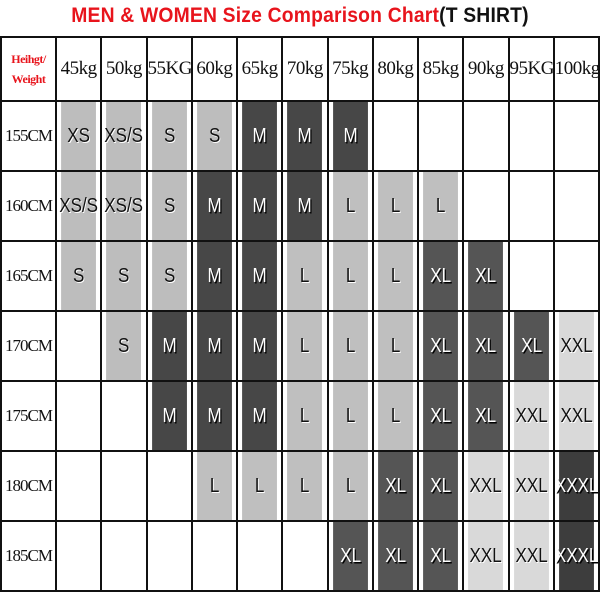 This screenshot has height=600, width=600. Describe the element at coordinates (78, 69) in the screenshot. I see `weight-header: 45kg` at that location.